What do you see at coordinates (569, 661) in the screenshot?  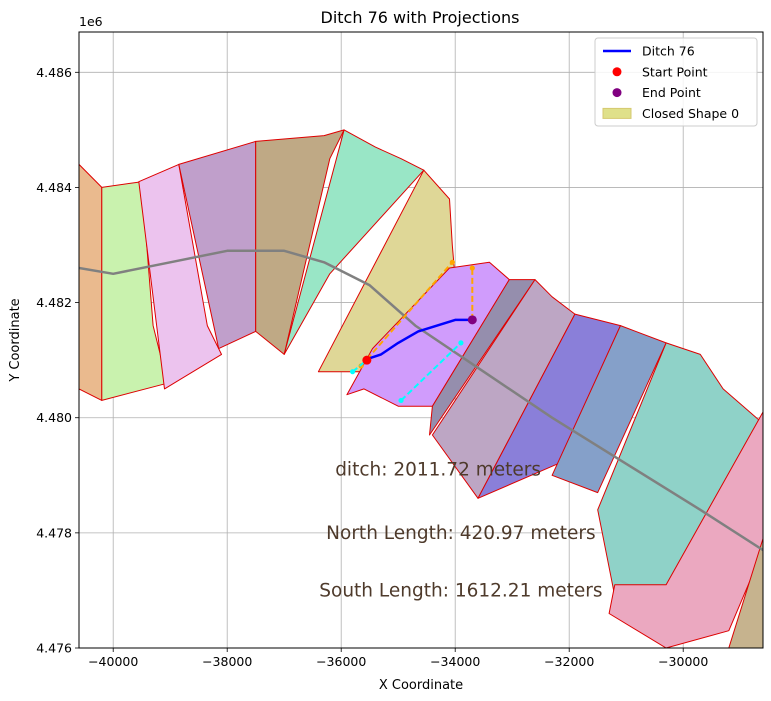 I see `x-tick-label: −32000` at bounding box center [569, 661].